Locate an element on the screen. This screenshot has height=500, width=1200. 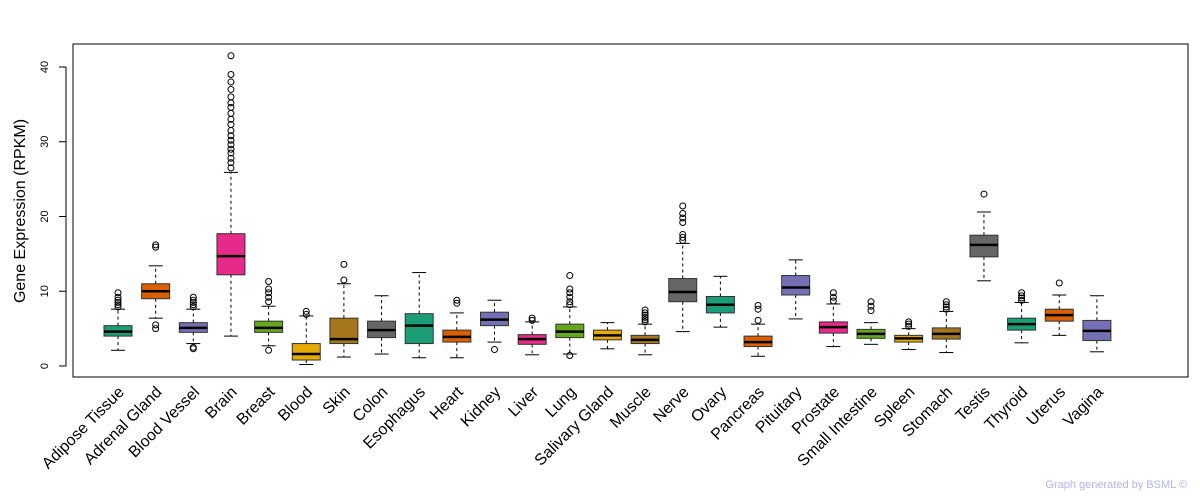
box-nerve is located at coordinates (683, 267).